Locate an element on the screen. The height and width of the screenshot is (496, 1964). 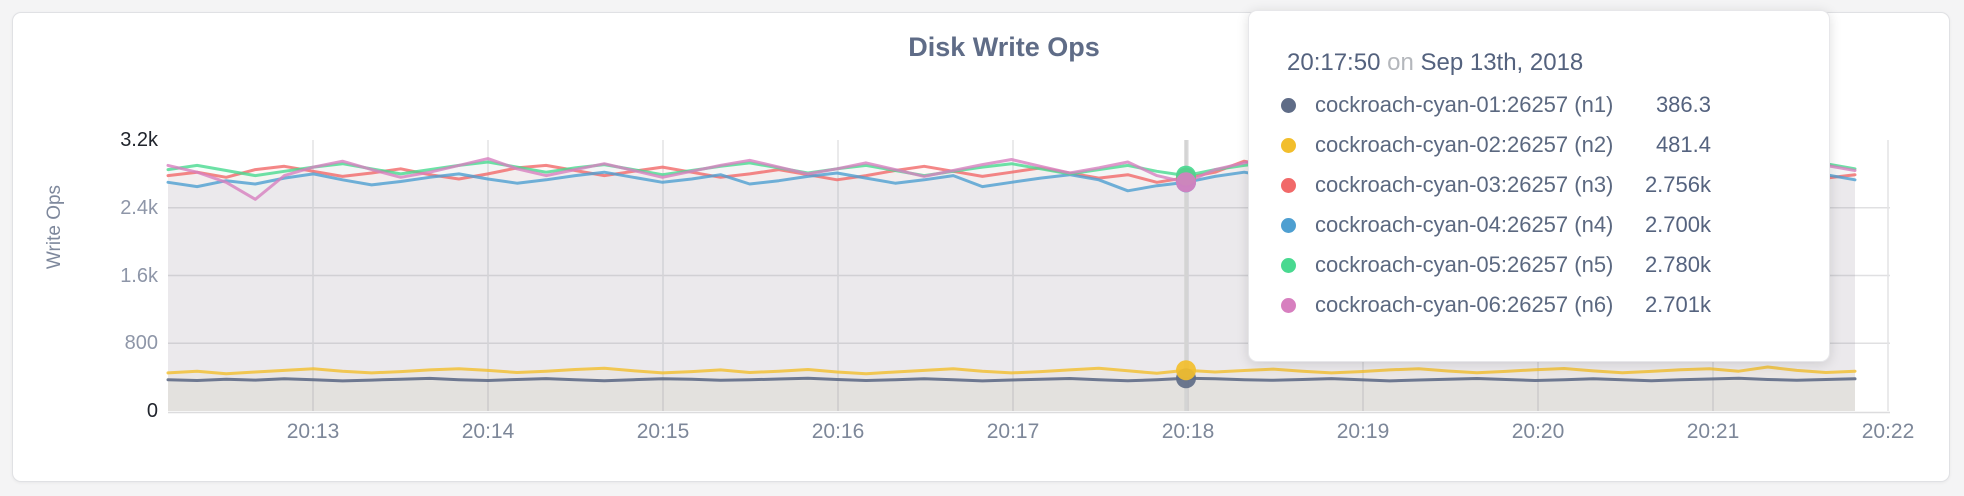
x-tick-label: 20:15 is located at coordinates (663, 431).